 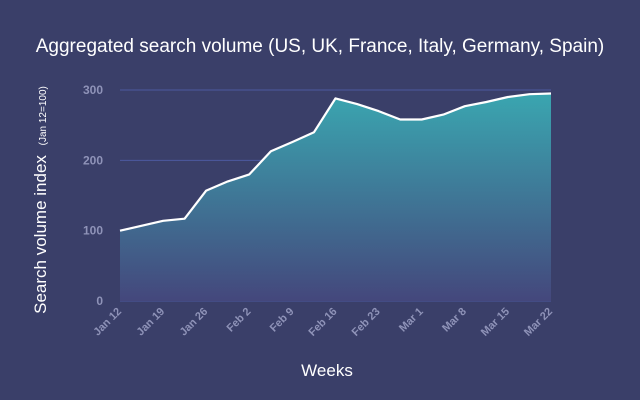 I want to click on y-axis-label-note: (Jan 12=100), so click(x=43, y=115).